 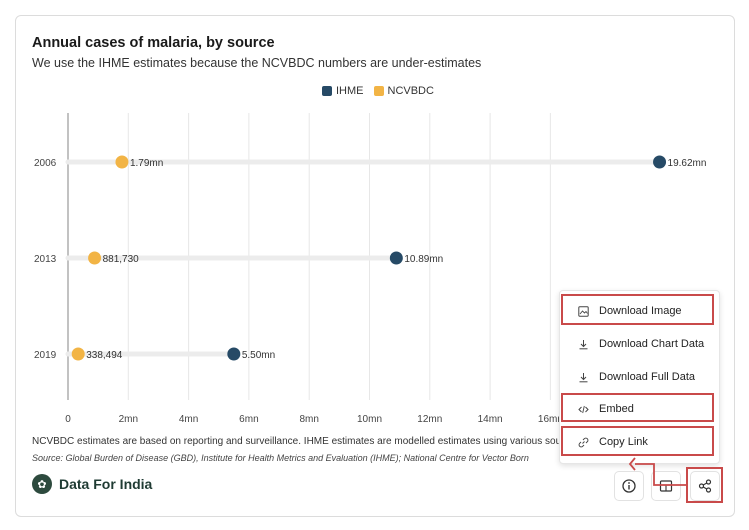 I want to click on menu-item-label: Copy Link, so click(x=623, y=442).